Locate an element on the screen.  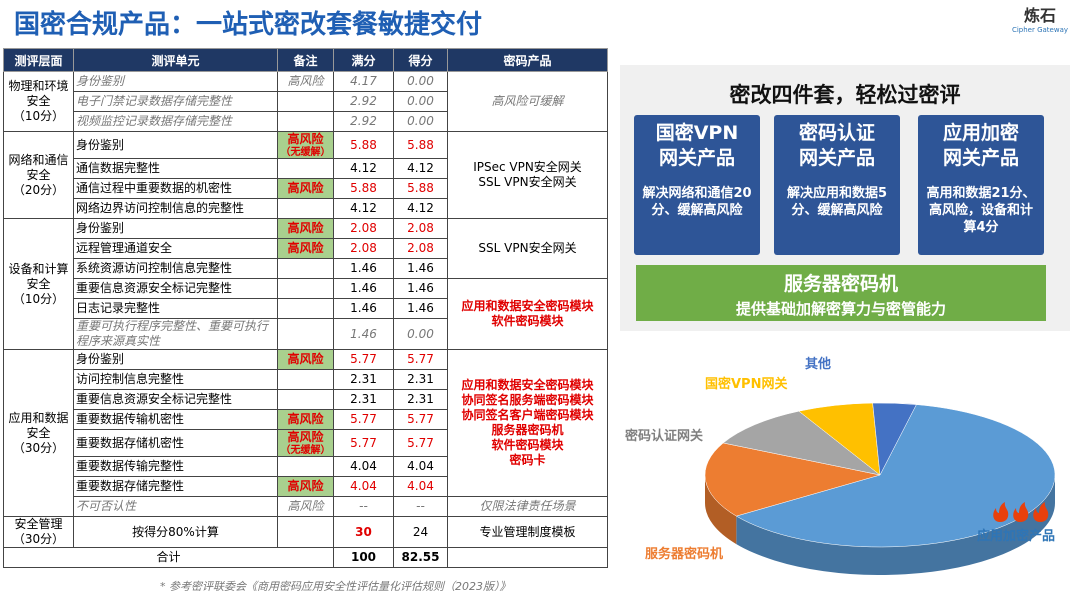
unit-cell: 不可否认性 is located at coordinates (175, 506).